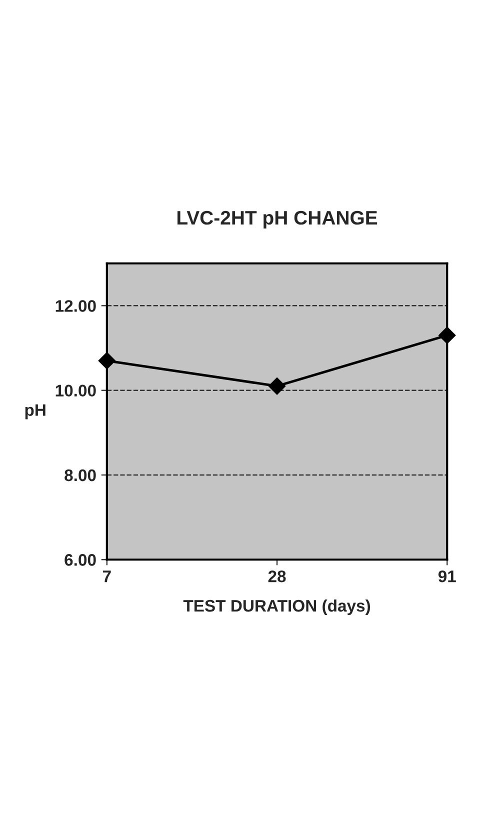 Image resolution: width=486 pixels, height=823 pixels. What do you see at coordinates (107, 576) in the screenshot?
I see `x-tick-label: 7` at bounding box center [107, 576].